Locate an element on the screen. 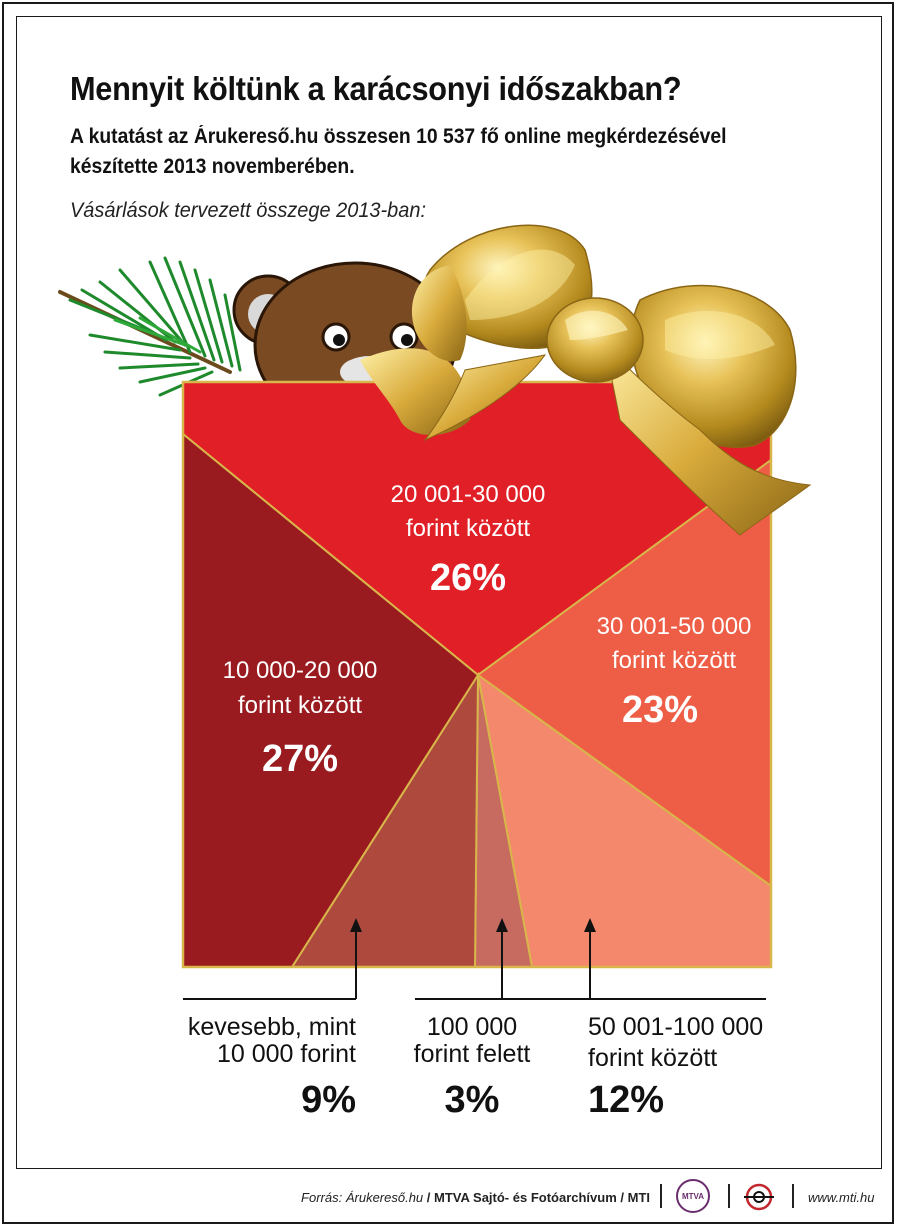  slice-label: 30 001-50 000 is located at coordinates (674, 626).